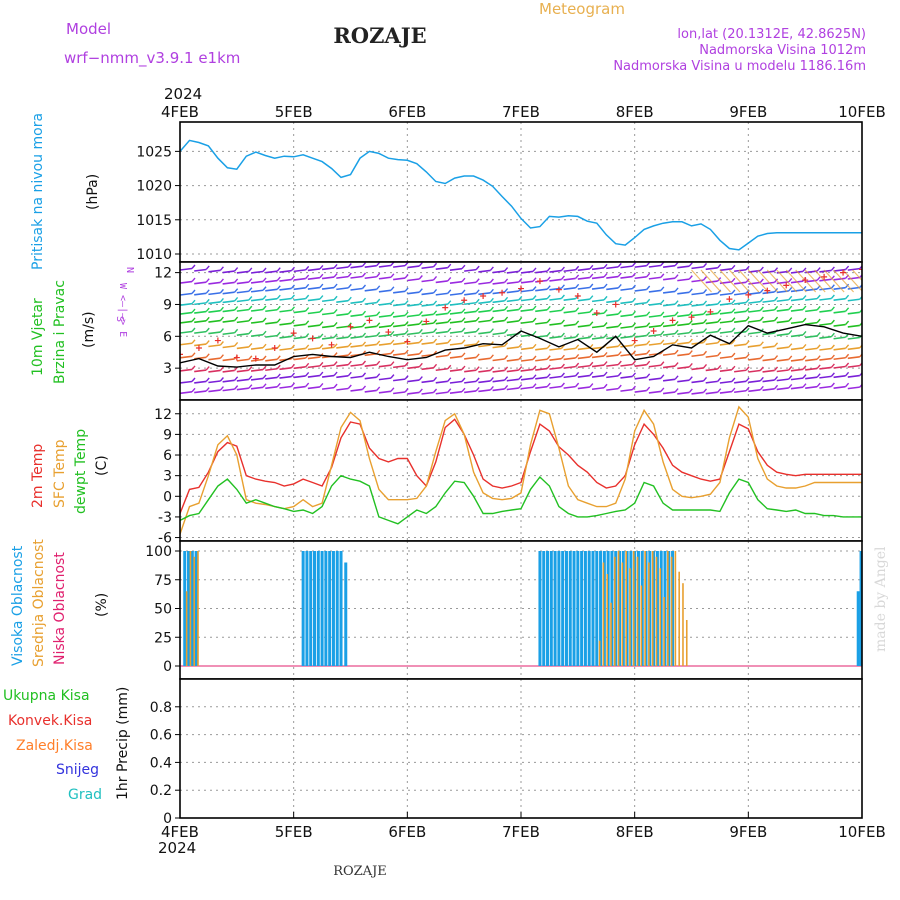 The width and height of the screenshot is (900, 900). What do you see at coordinates (38, 191) in the screenshot?
I see `pressure-ylabel: Pritisak na nivou mora` at bounding box center [38, 191].